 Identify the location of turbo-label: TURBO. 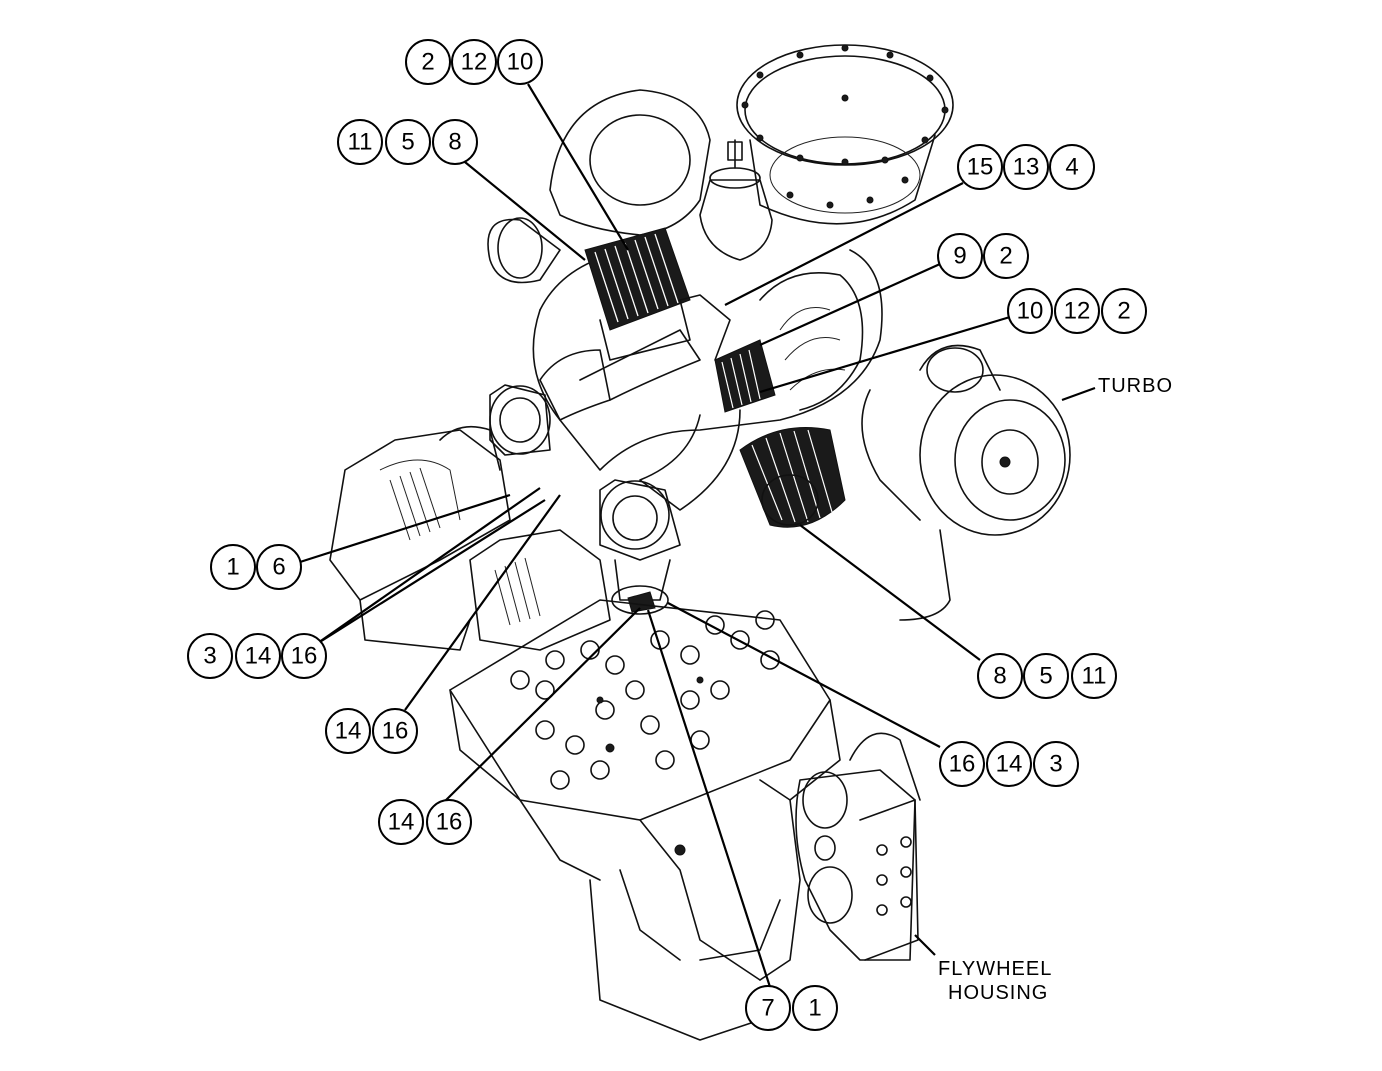
(1135, 386).